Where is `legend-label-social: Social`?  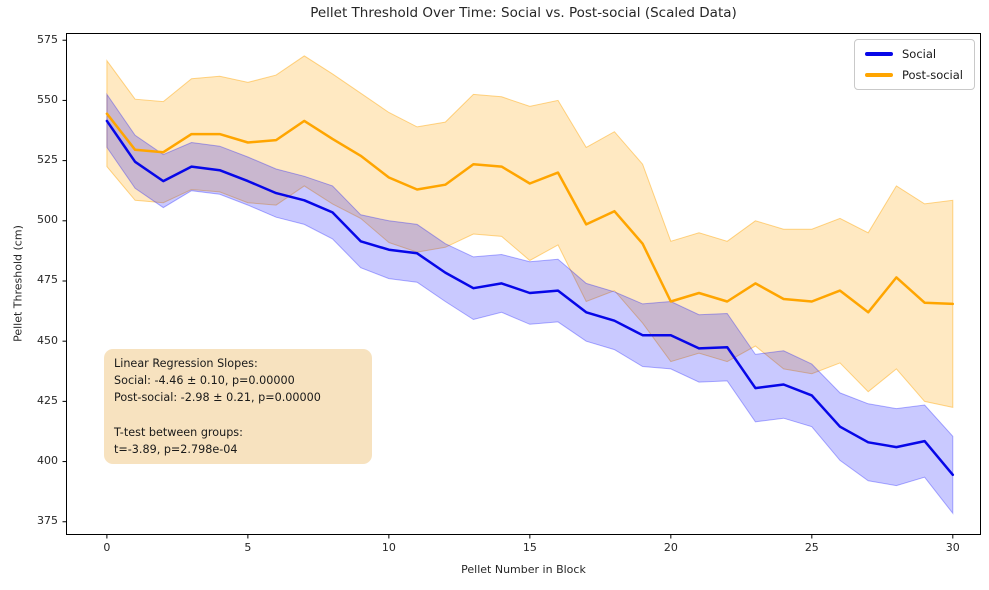 legend-label-social: Social is located at coordinates (919, 54).